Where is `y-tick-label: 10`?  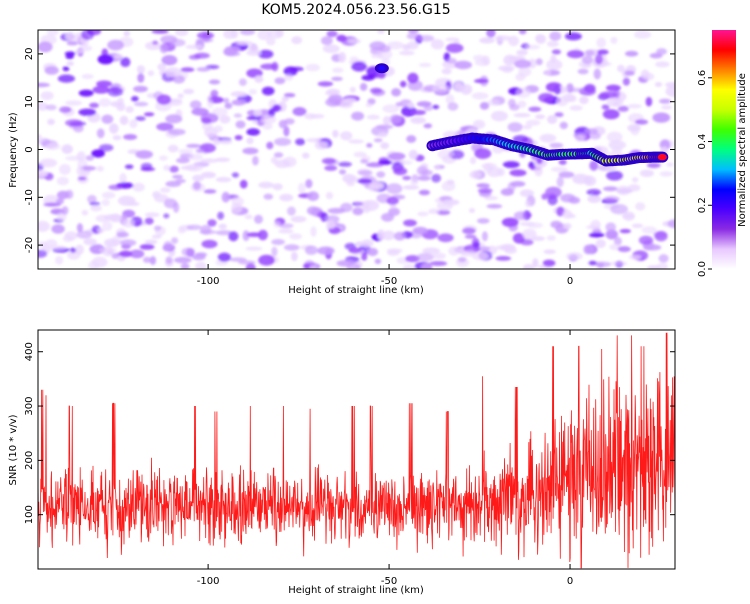 y-tick-label: 10 is located at coordinates (29, 101).